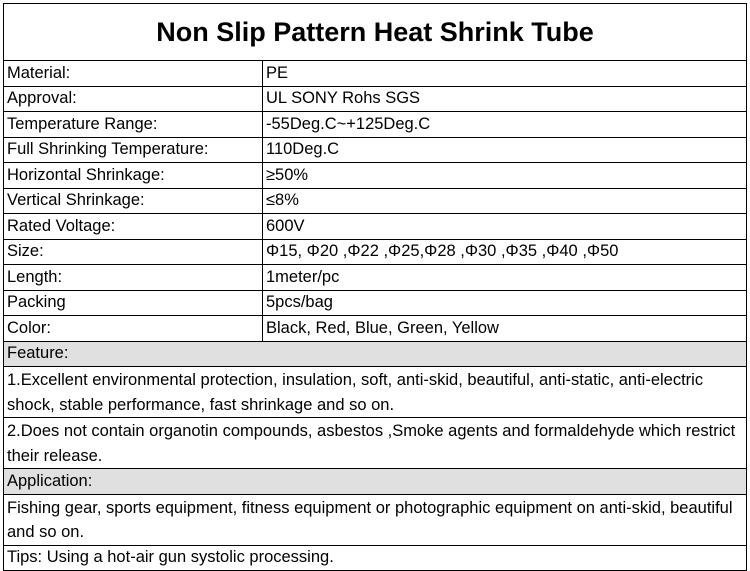 The image size is (750, 571). I want to click on spec-value: 1meter/pc, so click(504, 277).